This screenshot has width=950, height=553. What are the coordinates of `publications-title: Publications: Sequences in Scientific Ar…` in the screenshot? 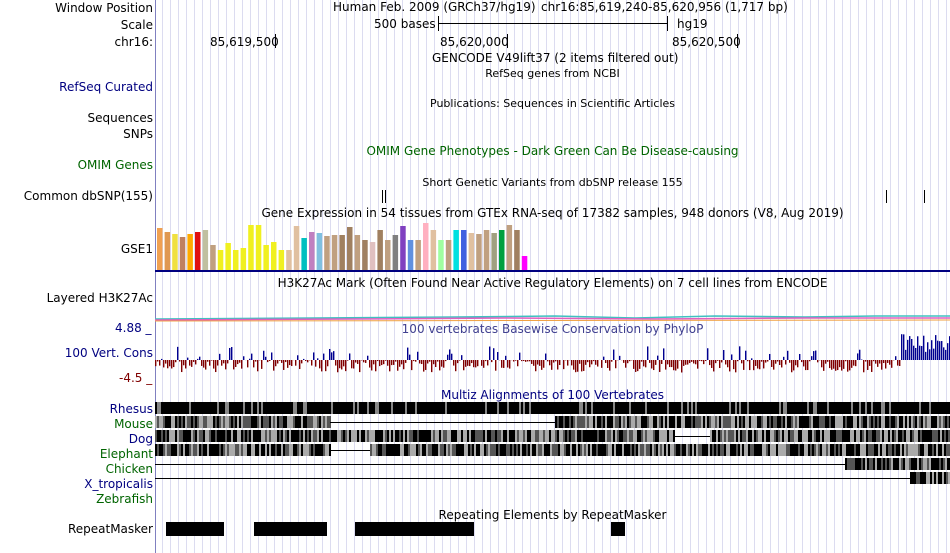 It's located at (552, 103).